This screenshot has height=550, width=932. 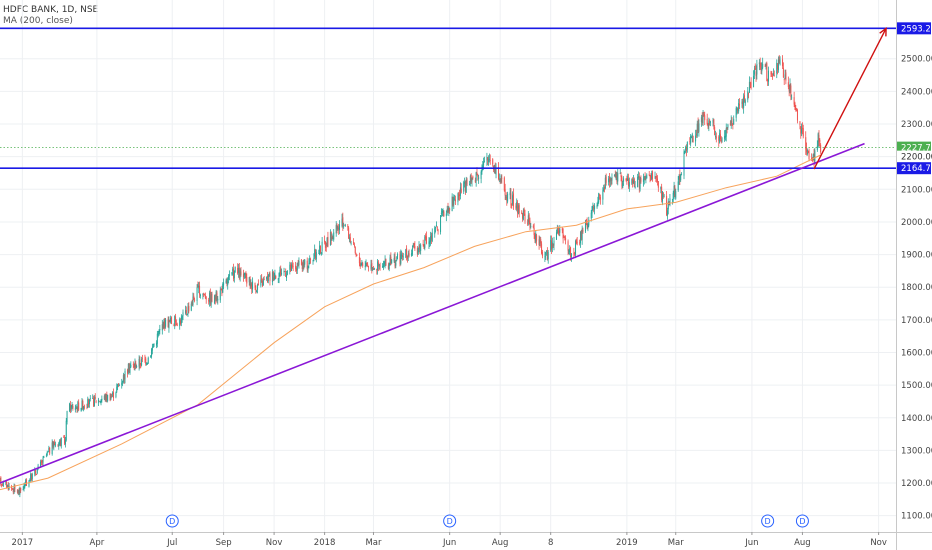 I want to click on y-tick-label: 2000.00, so click(x=916, y=223).